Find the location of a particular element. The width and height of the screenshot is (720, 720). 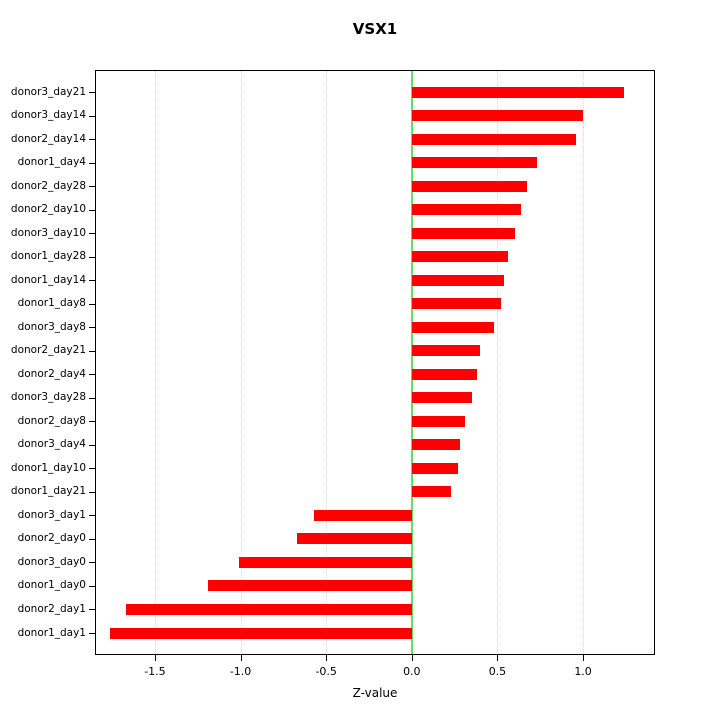

y-category-label: donor3_day28 is located at coordinates (48, 397).